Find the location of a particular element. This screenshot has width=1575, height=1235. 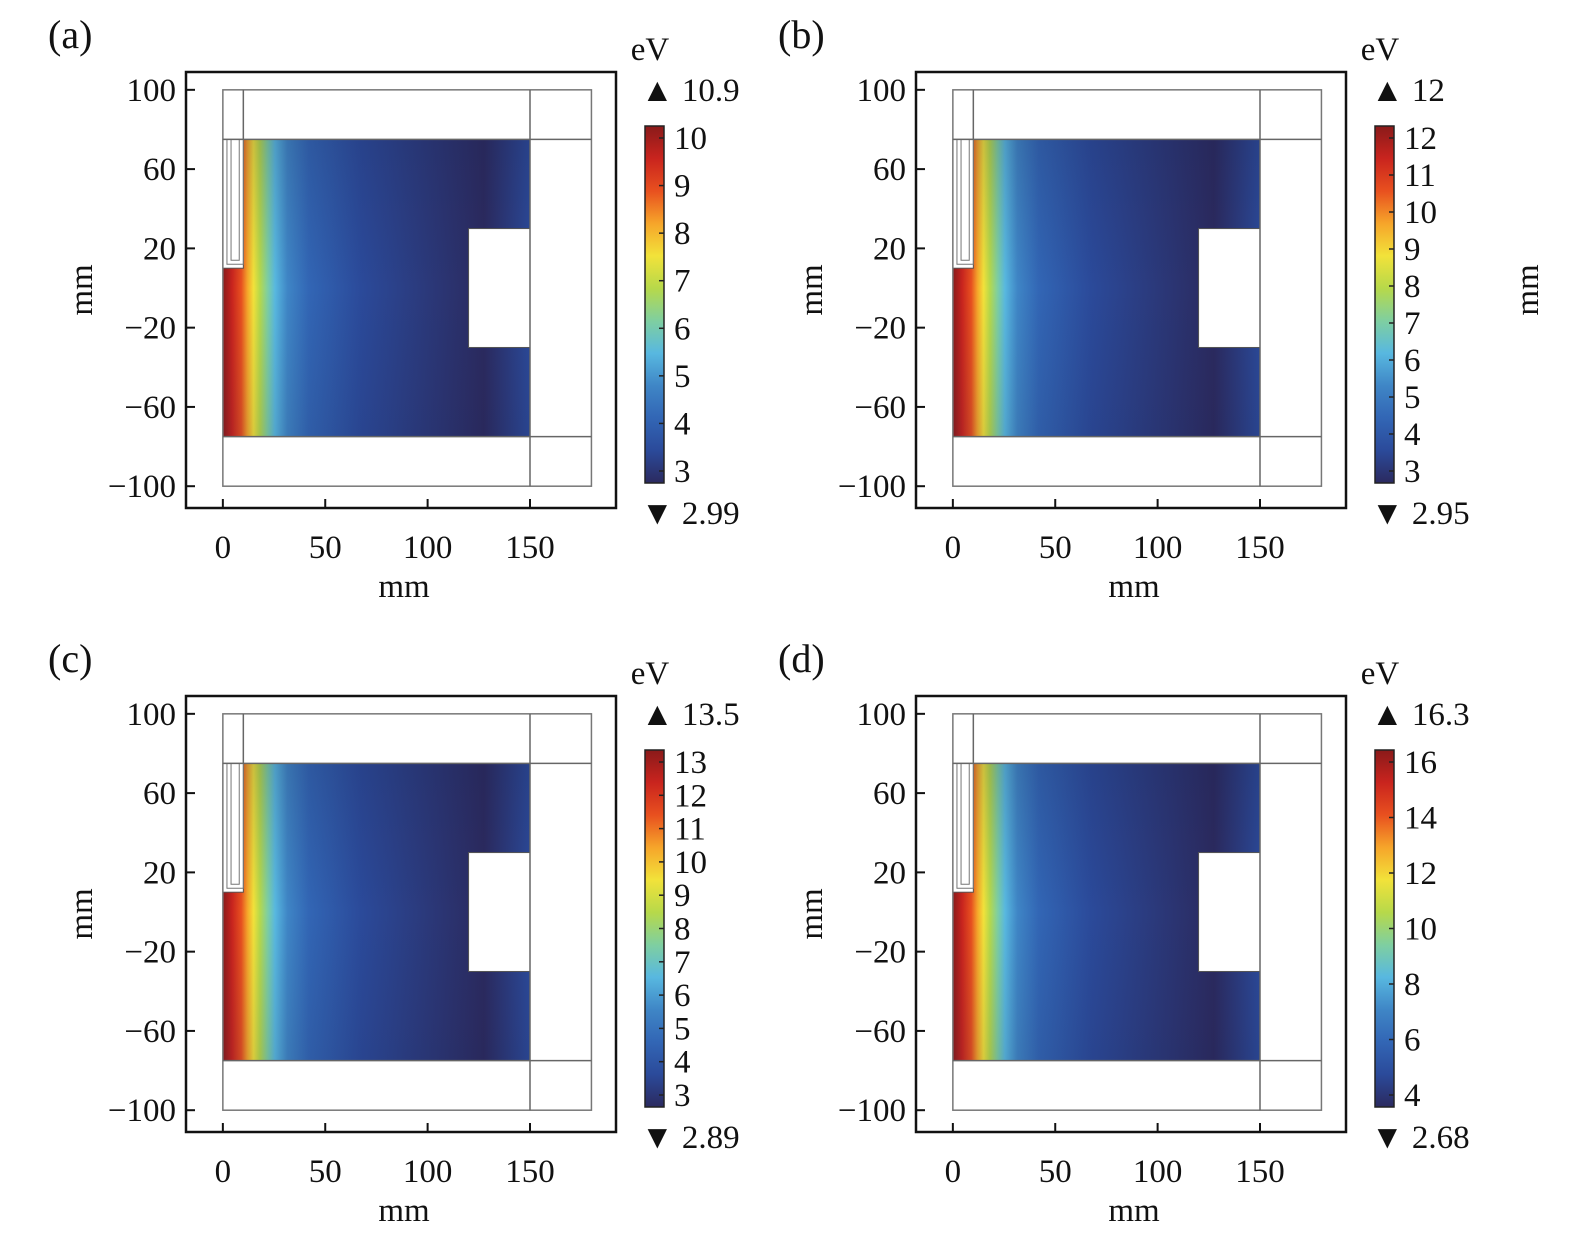

panel-label: (a) is located at coordinates (70, 34).